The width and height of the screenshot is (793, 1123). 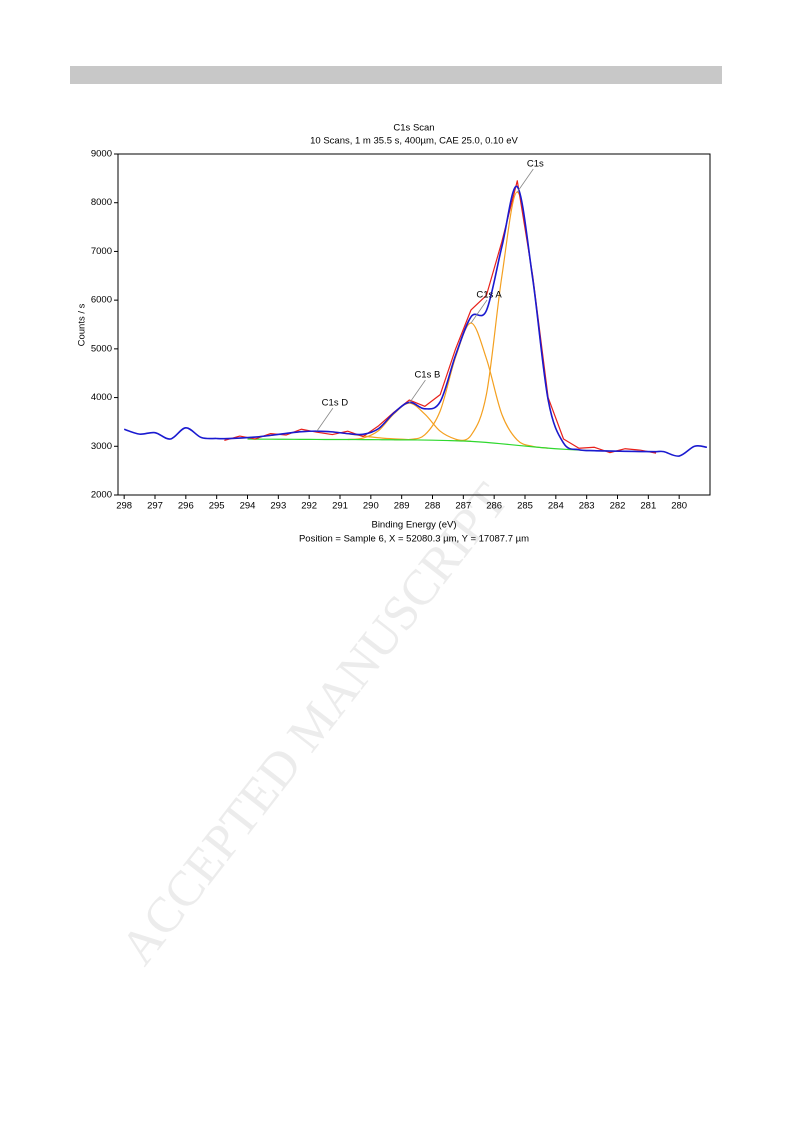 What do you see at coordinates (413, 525) in the screenshot?
I see `x-axis-label: Binding Energy (eV)` at bounding box center [413, 525].